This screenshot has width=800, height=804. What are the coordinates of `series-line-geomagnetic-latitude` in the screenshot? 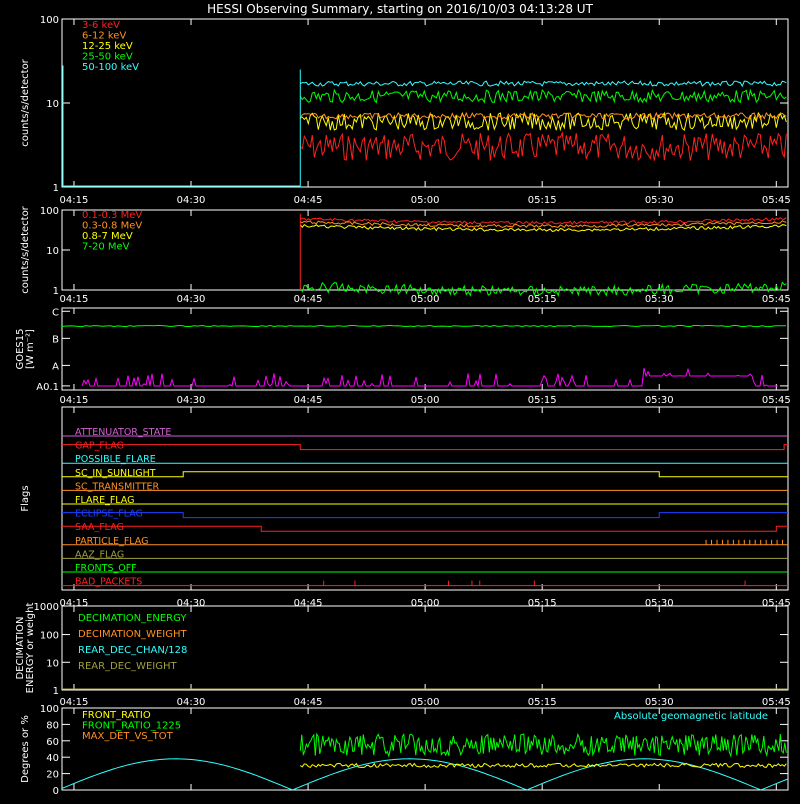 It's located at (425, 774).